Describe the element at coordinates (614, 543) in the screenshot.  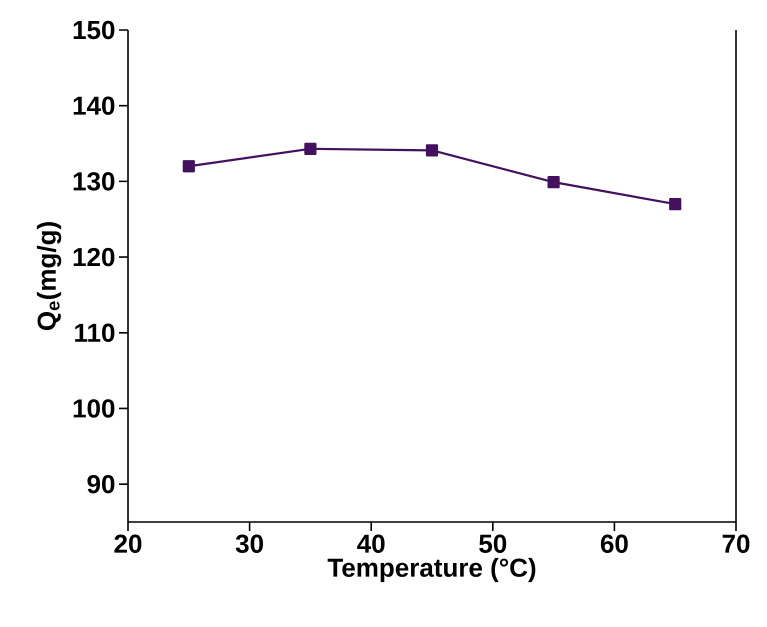
I see `x-tick-label: 60` at that location.